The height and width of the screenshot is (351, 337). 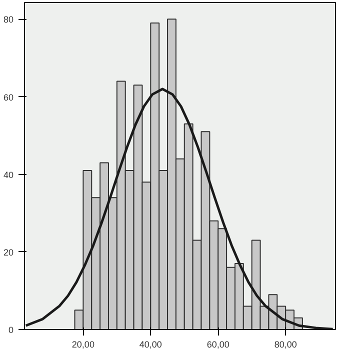 What do you see at coordinates (285, 345) in the screenshot?
I see `x-tick-label: 80,00` at bounding box center [285, 345].